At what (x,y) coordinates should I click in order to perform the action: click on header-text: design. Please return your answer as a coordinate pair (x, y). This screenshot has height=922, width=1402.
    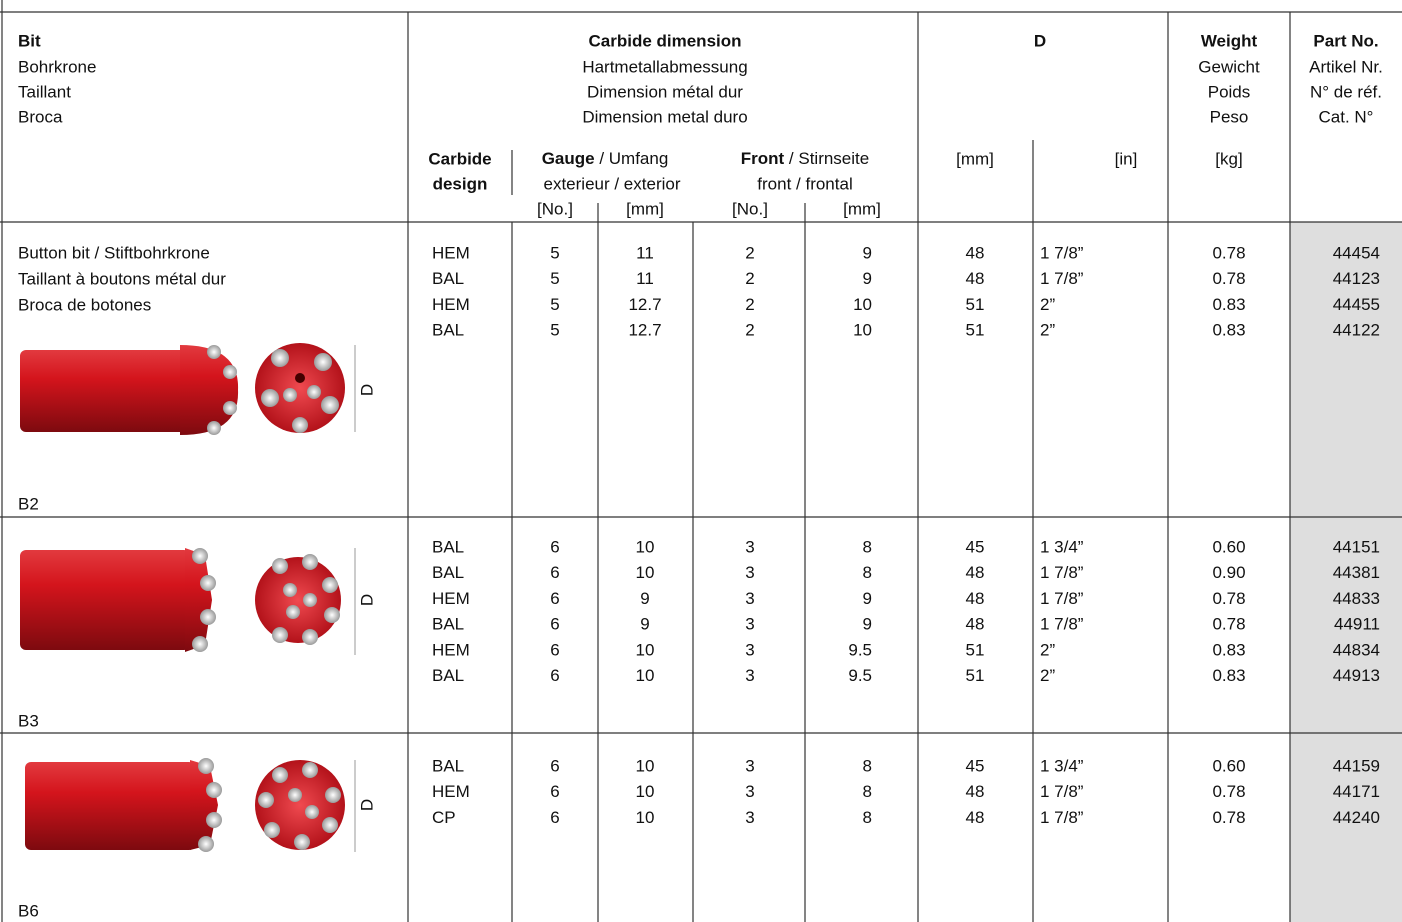
    Looking at the image, I should click on (460, 183).